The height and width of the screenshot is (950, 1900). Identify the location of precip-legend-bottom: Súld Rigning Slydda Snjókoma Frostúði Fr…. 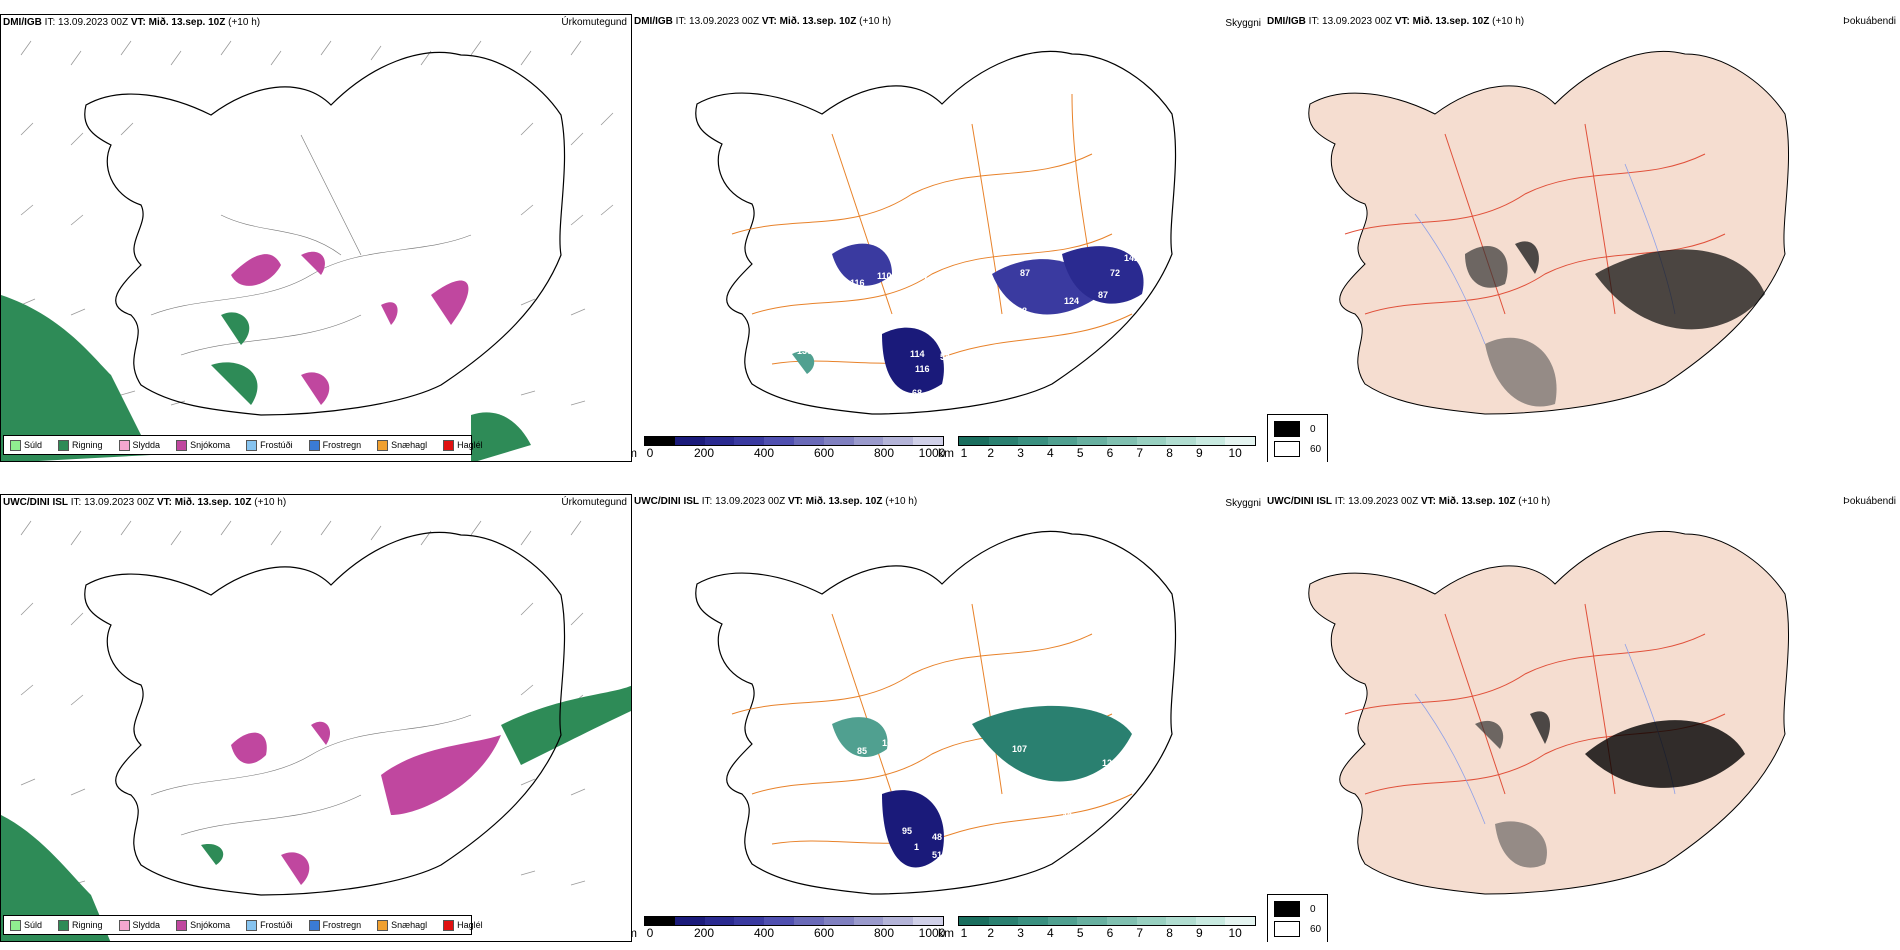
(243, 925).